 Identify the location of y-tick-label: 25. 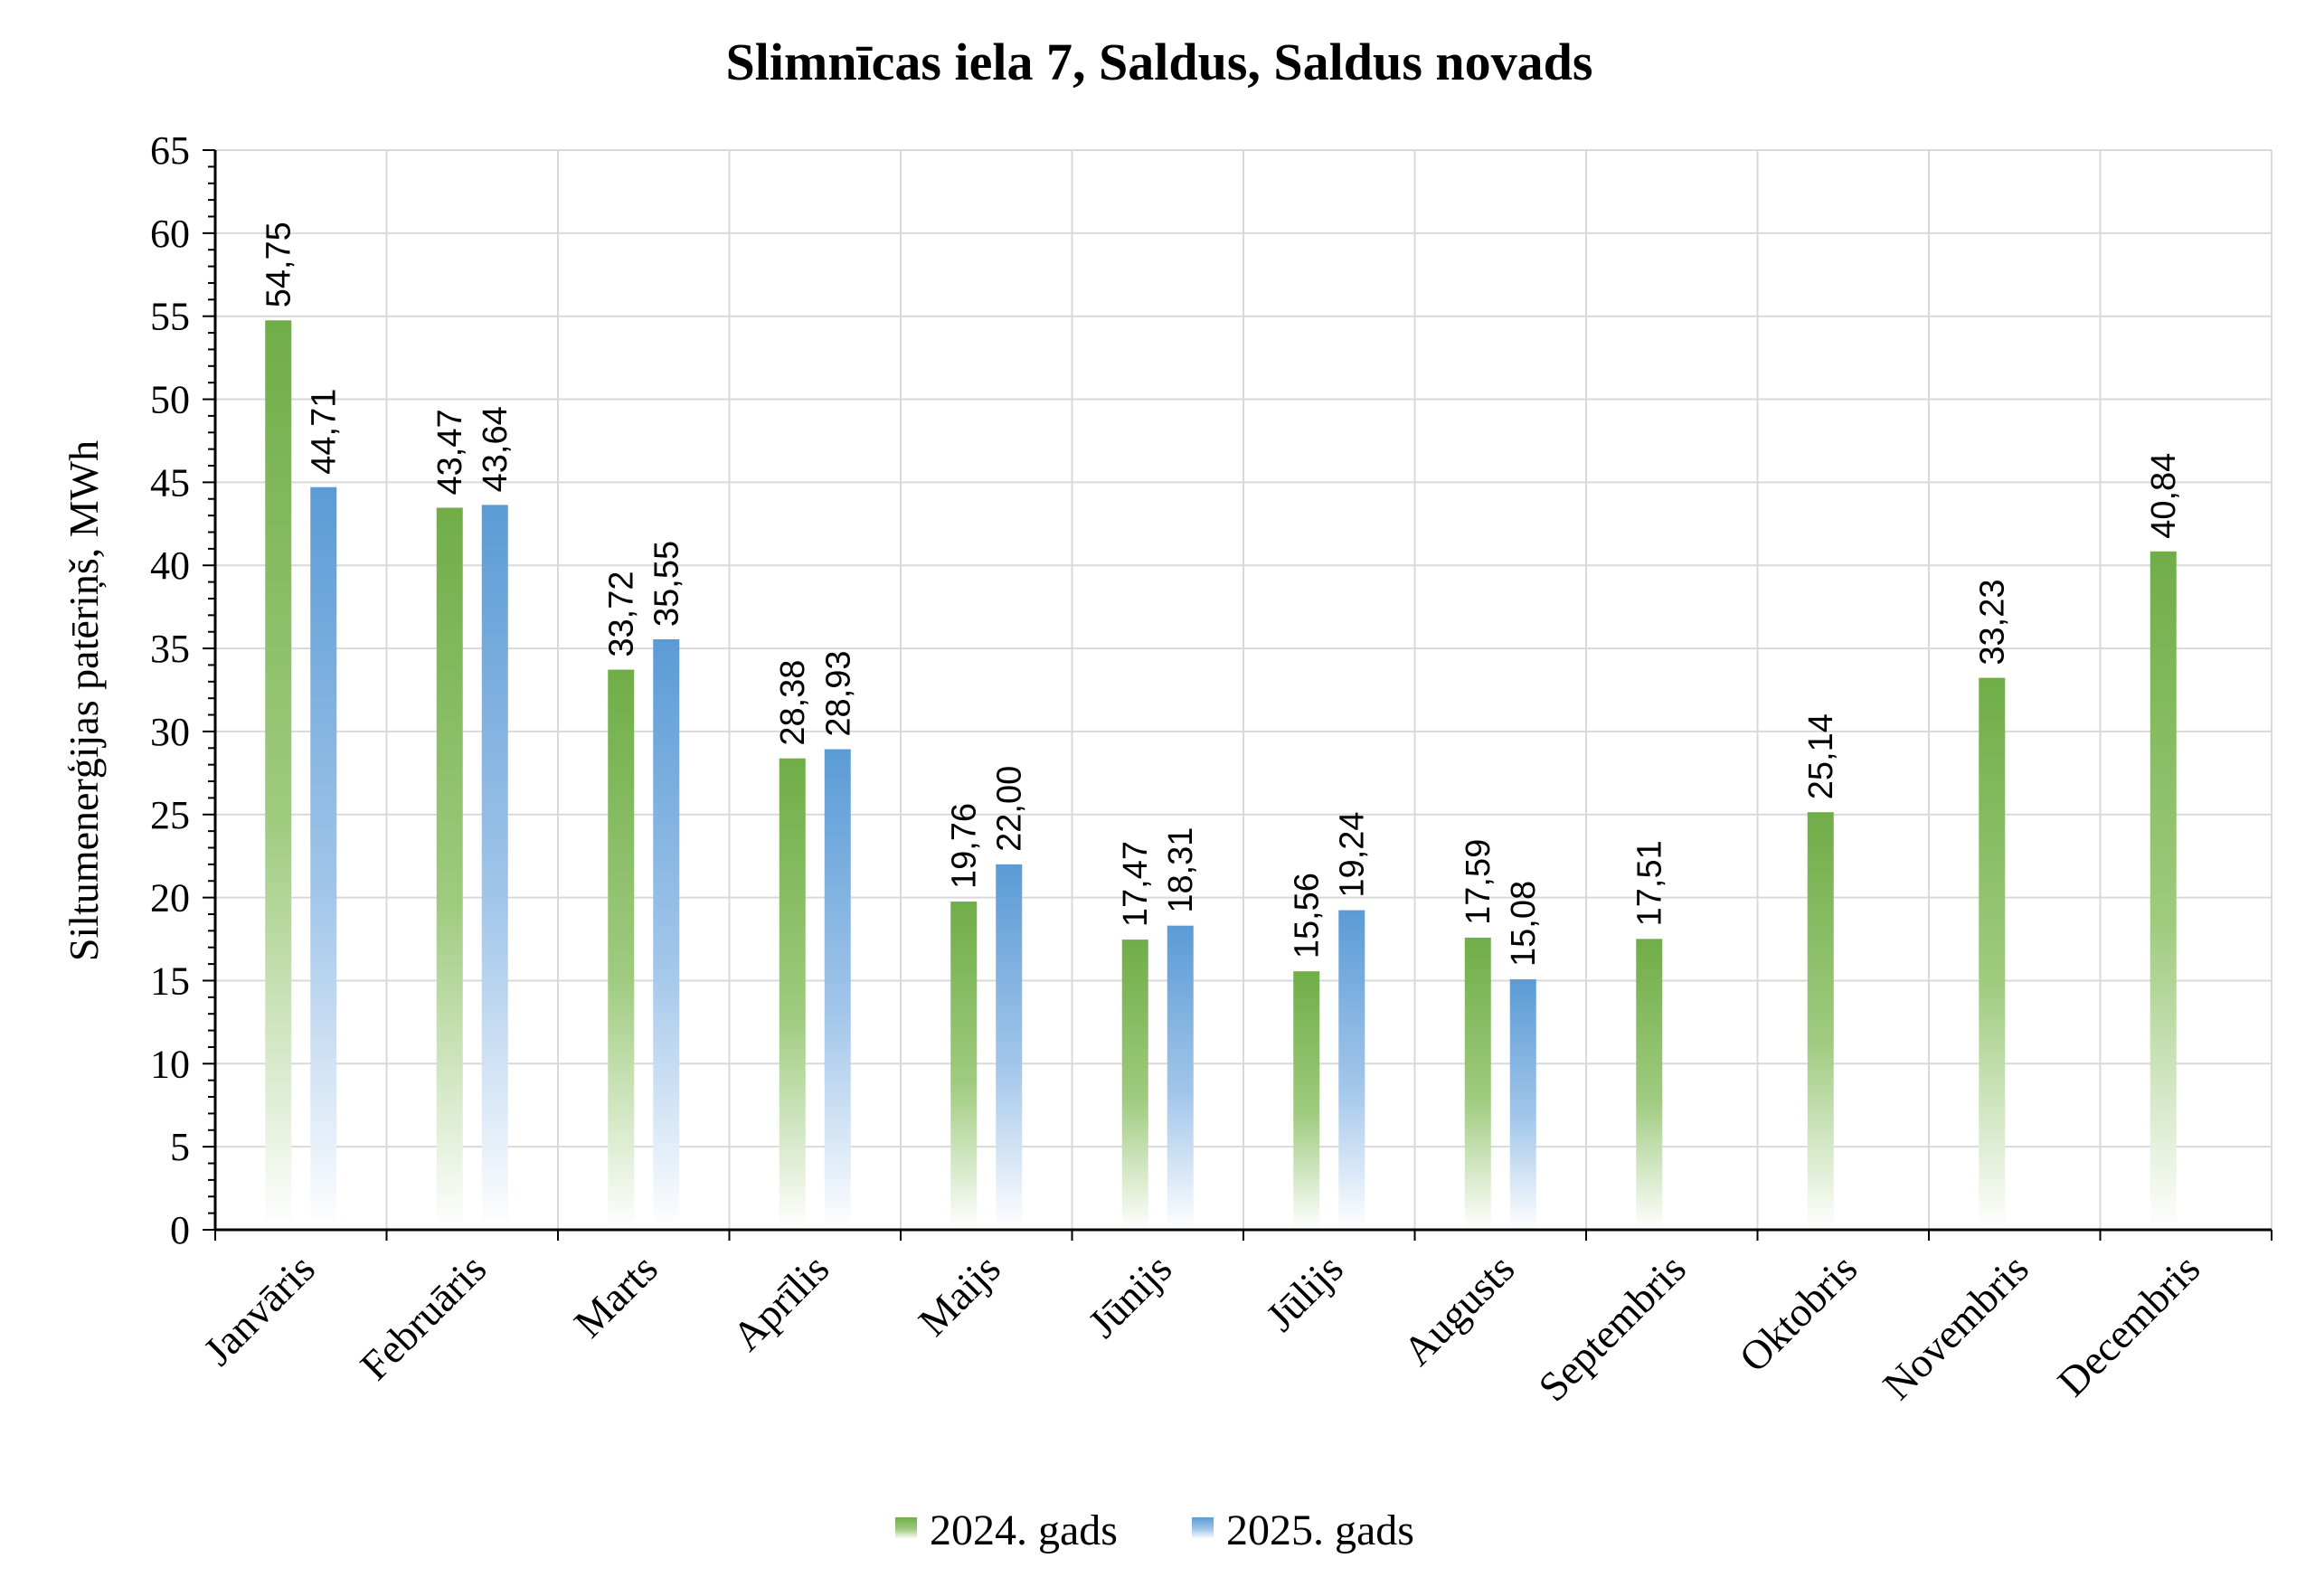
(170, 815).